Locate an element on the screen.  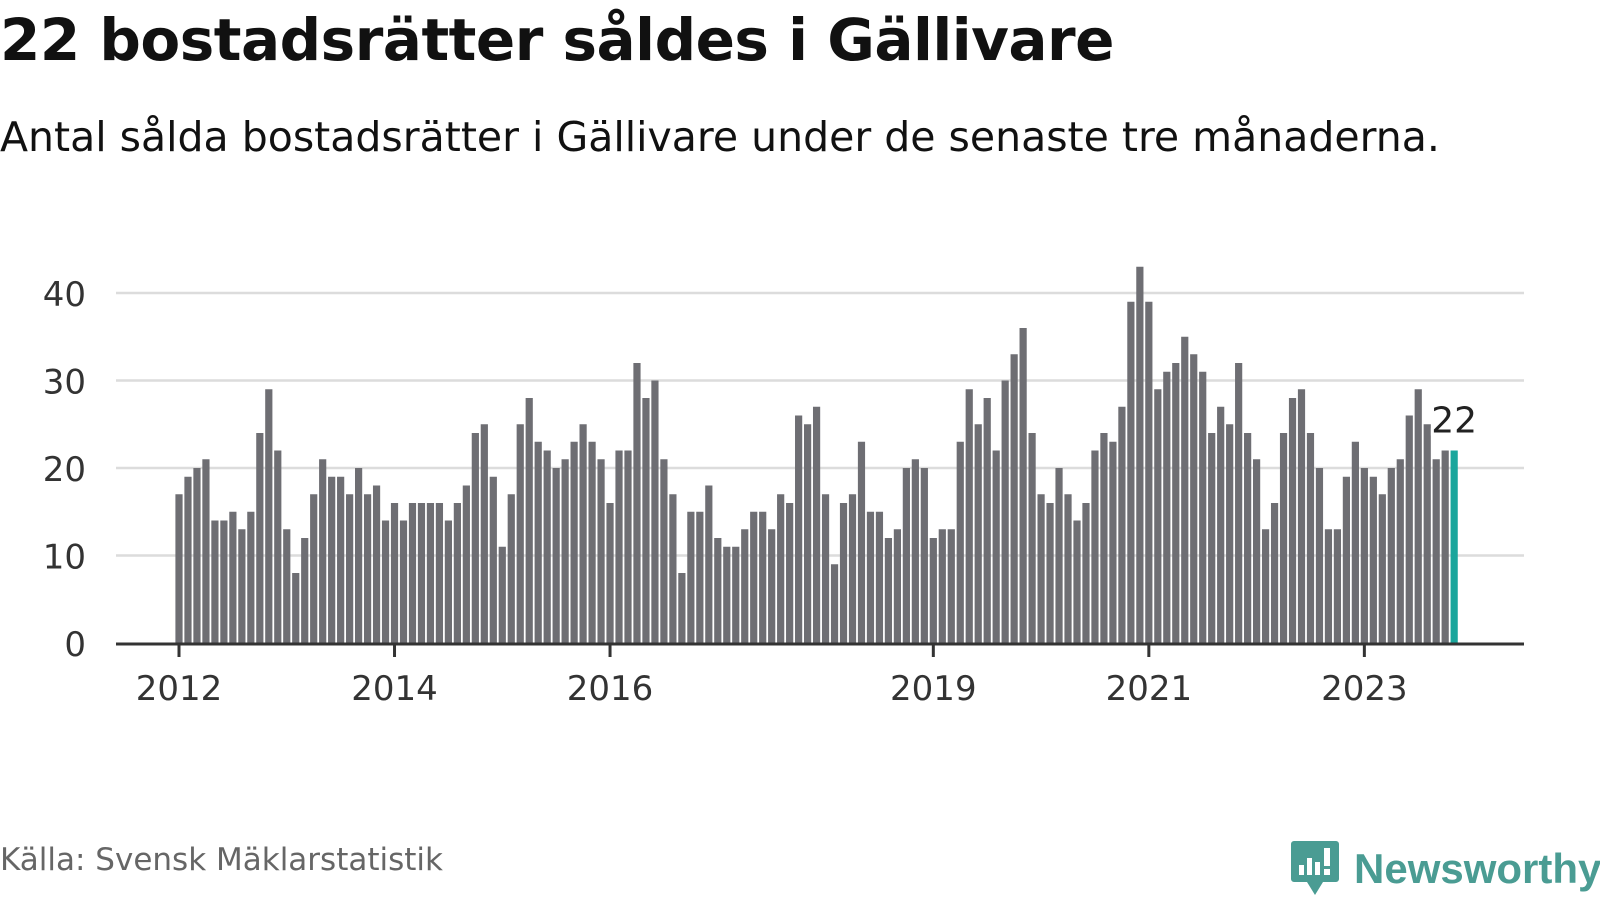
chart-title: 22 bostadsrätter såldes i Gällivare is located at coordinates (557, 40).